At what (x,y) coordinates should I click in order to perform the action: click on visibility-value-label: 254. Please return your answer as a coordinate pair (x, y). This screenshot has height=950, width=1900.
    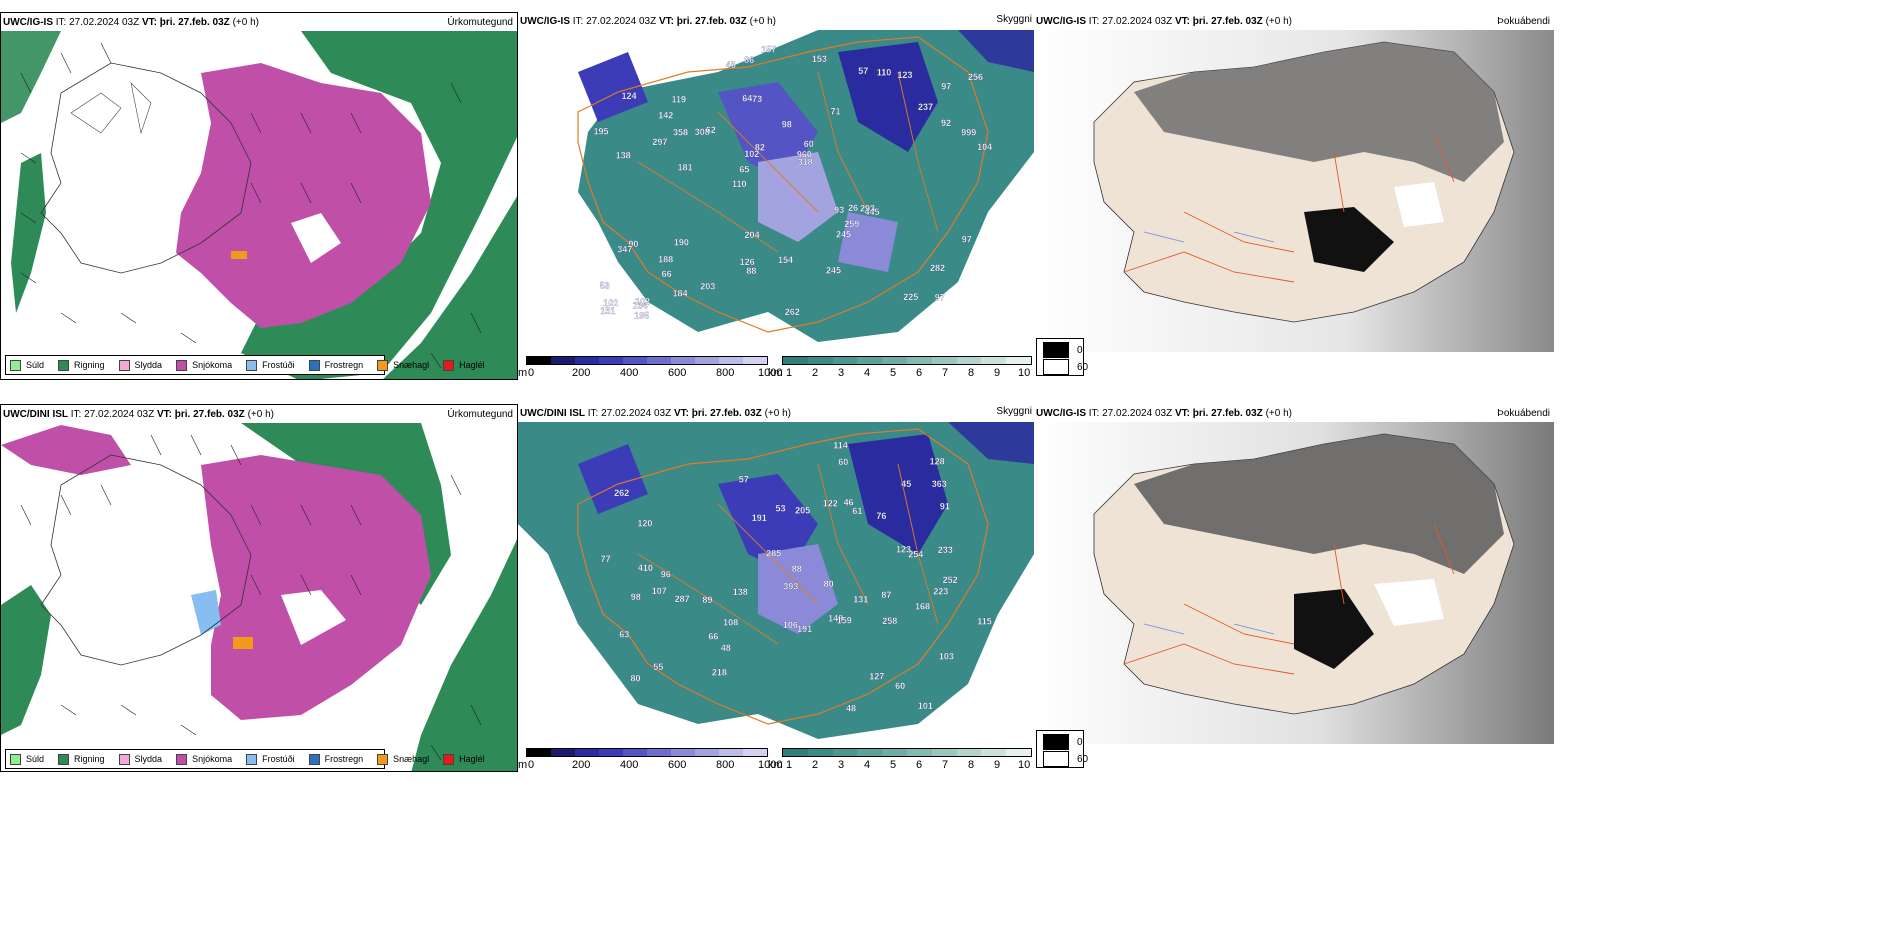
    Looking at the image, I should click on (915, 554).